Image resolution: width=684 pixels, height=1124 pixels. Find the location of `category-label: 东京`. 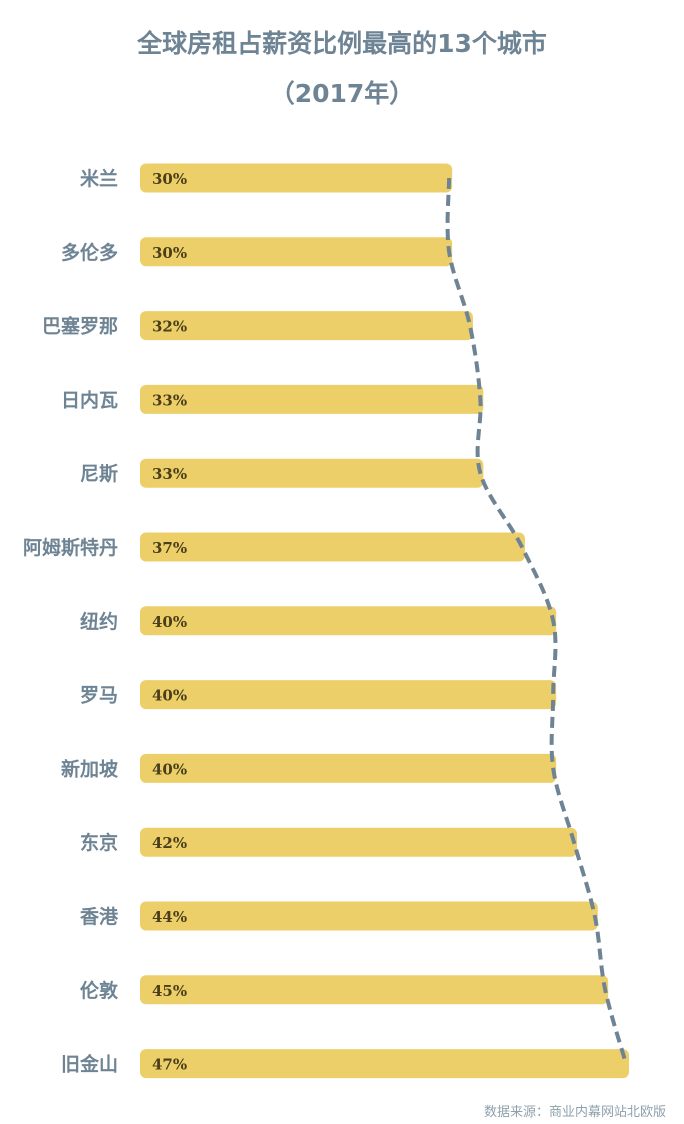

category-label: 东京 is located at coordinates (99, 842).